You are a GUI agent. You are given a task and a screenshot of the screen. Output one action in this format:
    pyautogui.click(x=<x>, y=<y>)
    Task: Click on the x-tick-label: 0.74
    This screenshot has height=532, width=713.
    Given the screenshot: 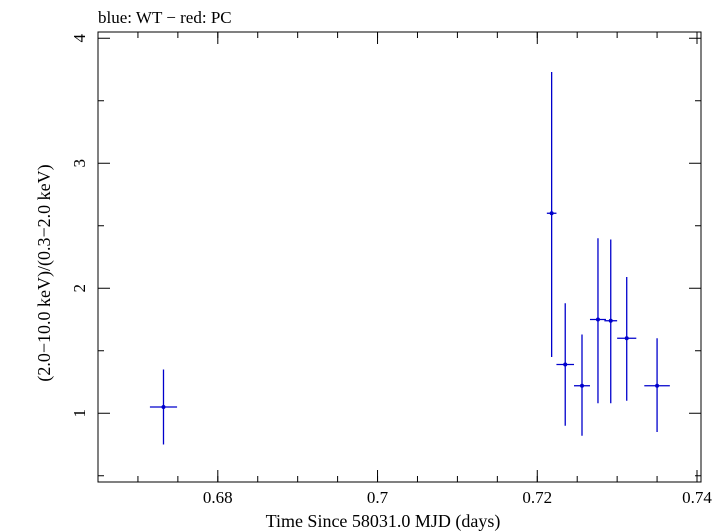 What is the action you would take?
    pyautogui.click(x=697, y=497)
    